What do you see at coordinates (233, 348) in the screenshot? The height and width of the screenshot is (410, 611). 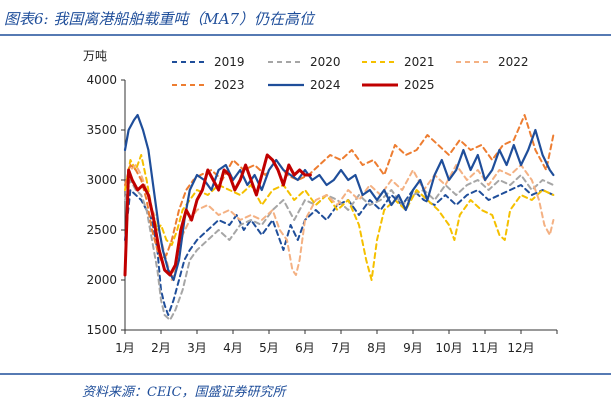 I see `x-tick-label: 4月` at bounding box center [233, 348].